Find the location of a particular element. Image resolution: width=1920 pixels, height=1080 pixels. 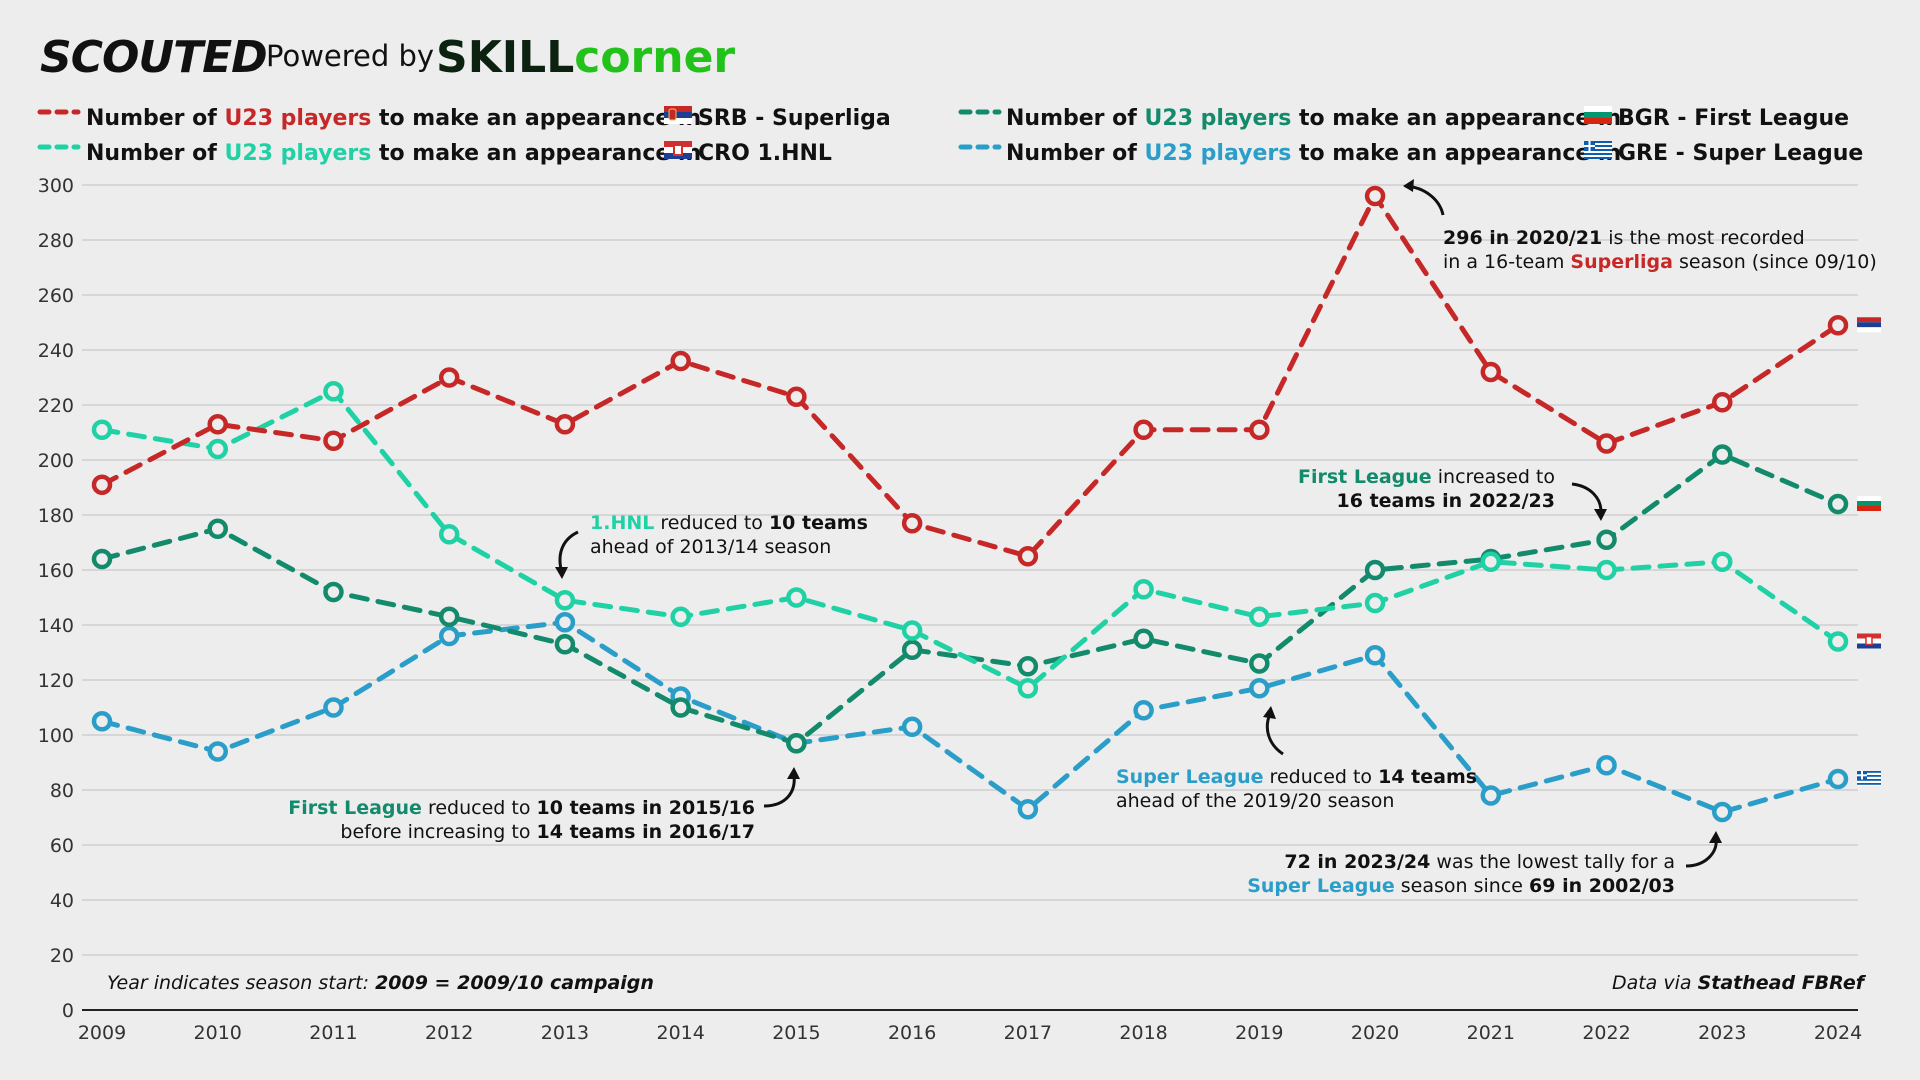

legend-league-bgr: BGR - First League is located at coordinates (1733, 118).